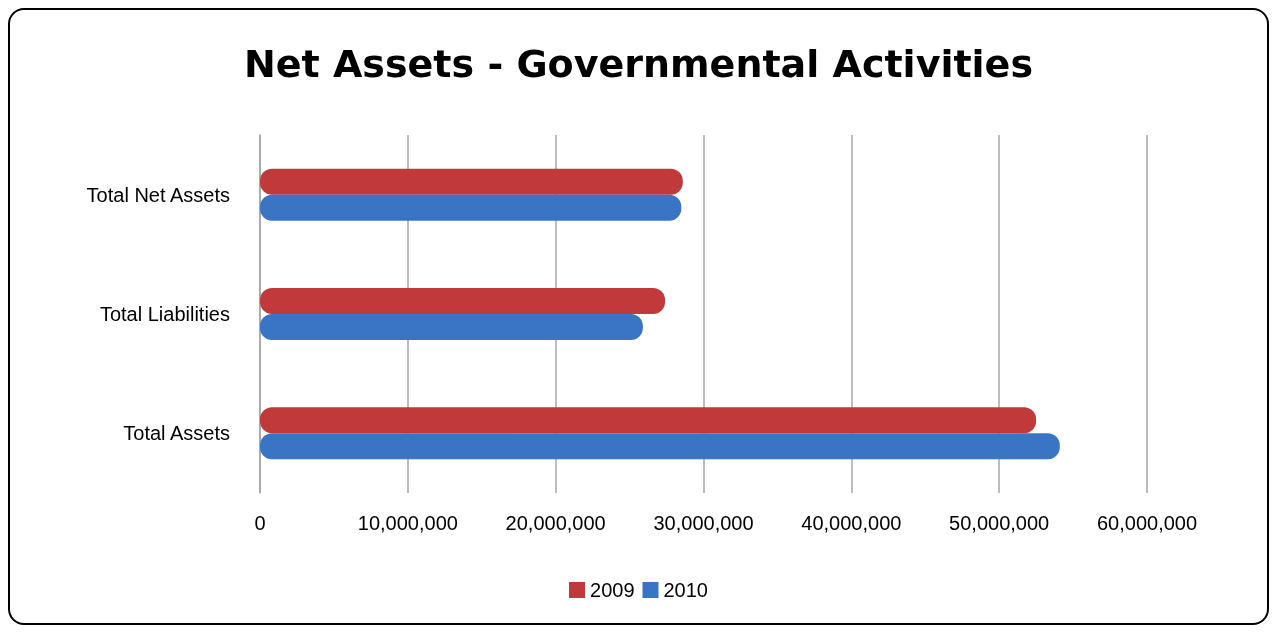  I want to click on y-tick-label: Total Net Assets, so click(158, 194).